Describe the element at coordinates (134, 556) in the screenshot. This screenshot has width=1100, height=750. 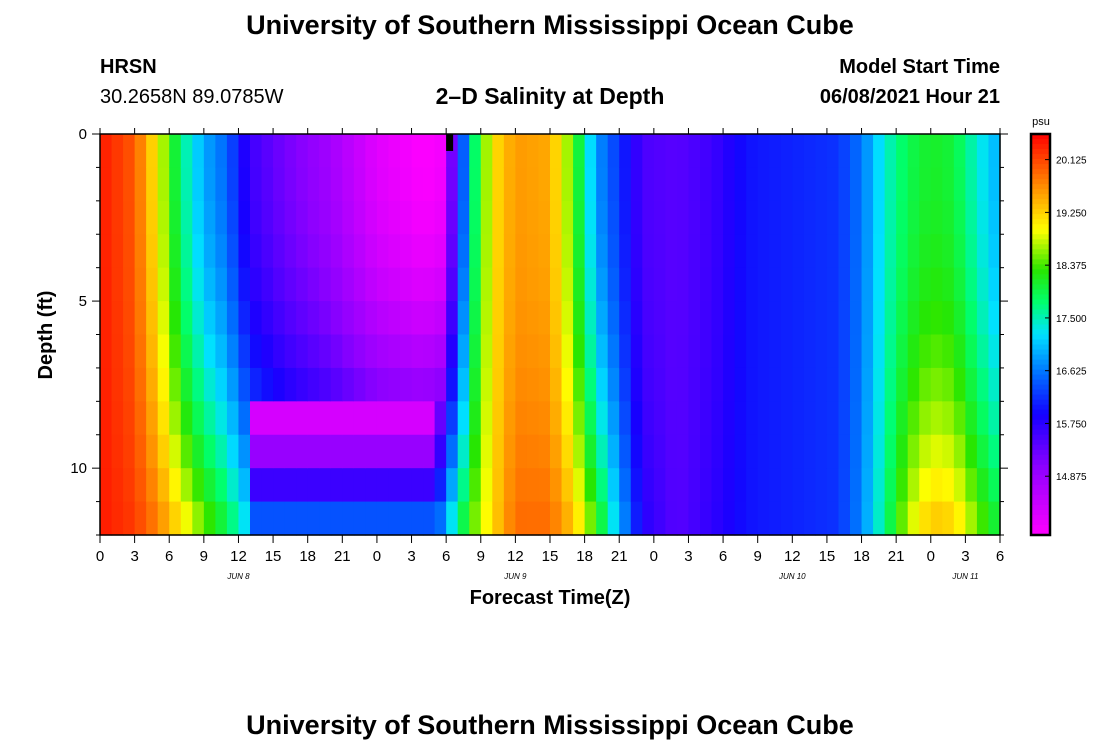
I see `x-tick-label: 3` at that location.